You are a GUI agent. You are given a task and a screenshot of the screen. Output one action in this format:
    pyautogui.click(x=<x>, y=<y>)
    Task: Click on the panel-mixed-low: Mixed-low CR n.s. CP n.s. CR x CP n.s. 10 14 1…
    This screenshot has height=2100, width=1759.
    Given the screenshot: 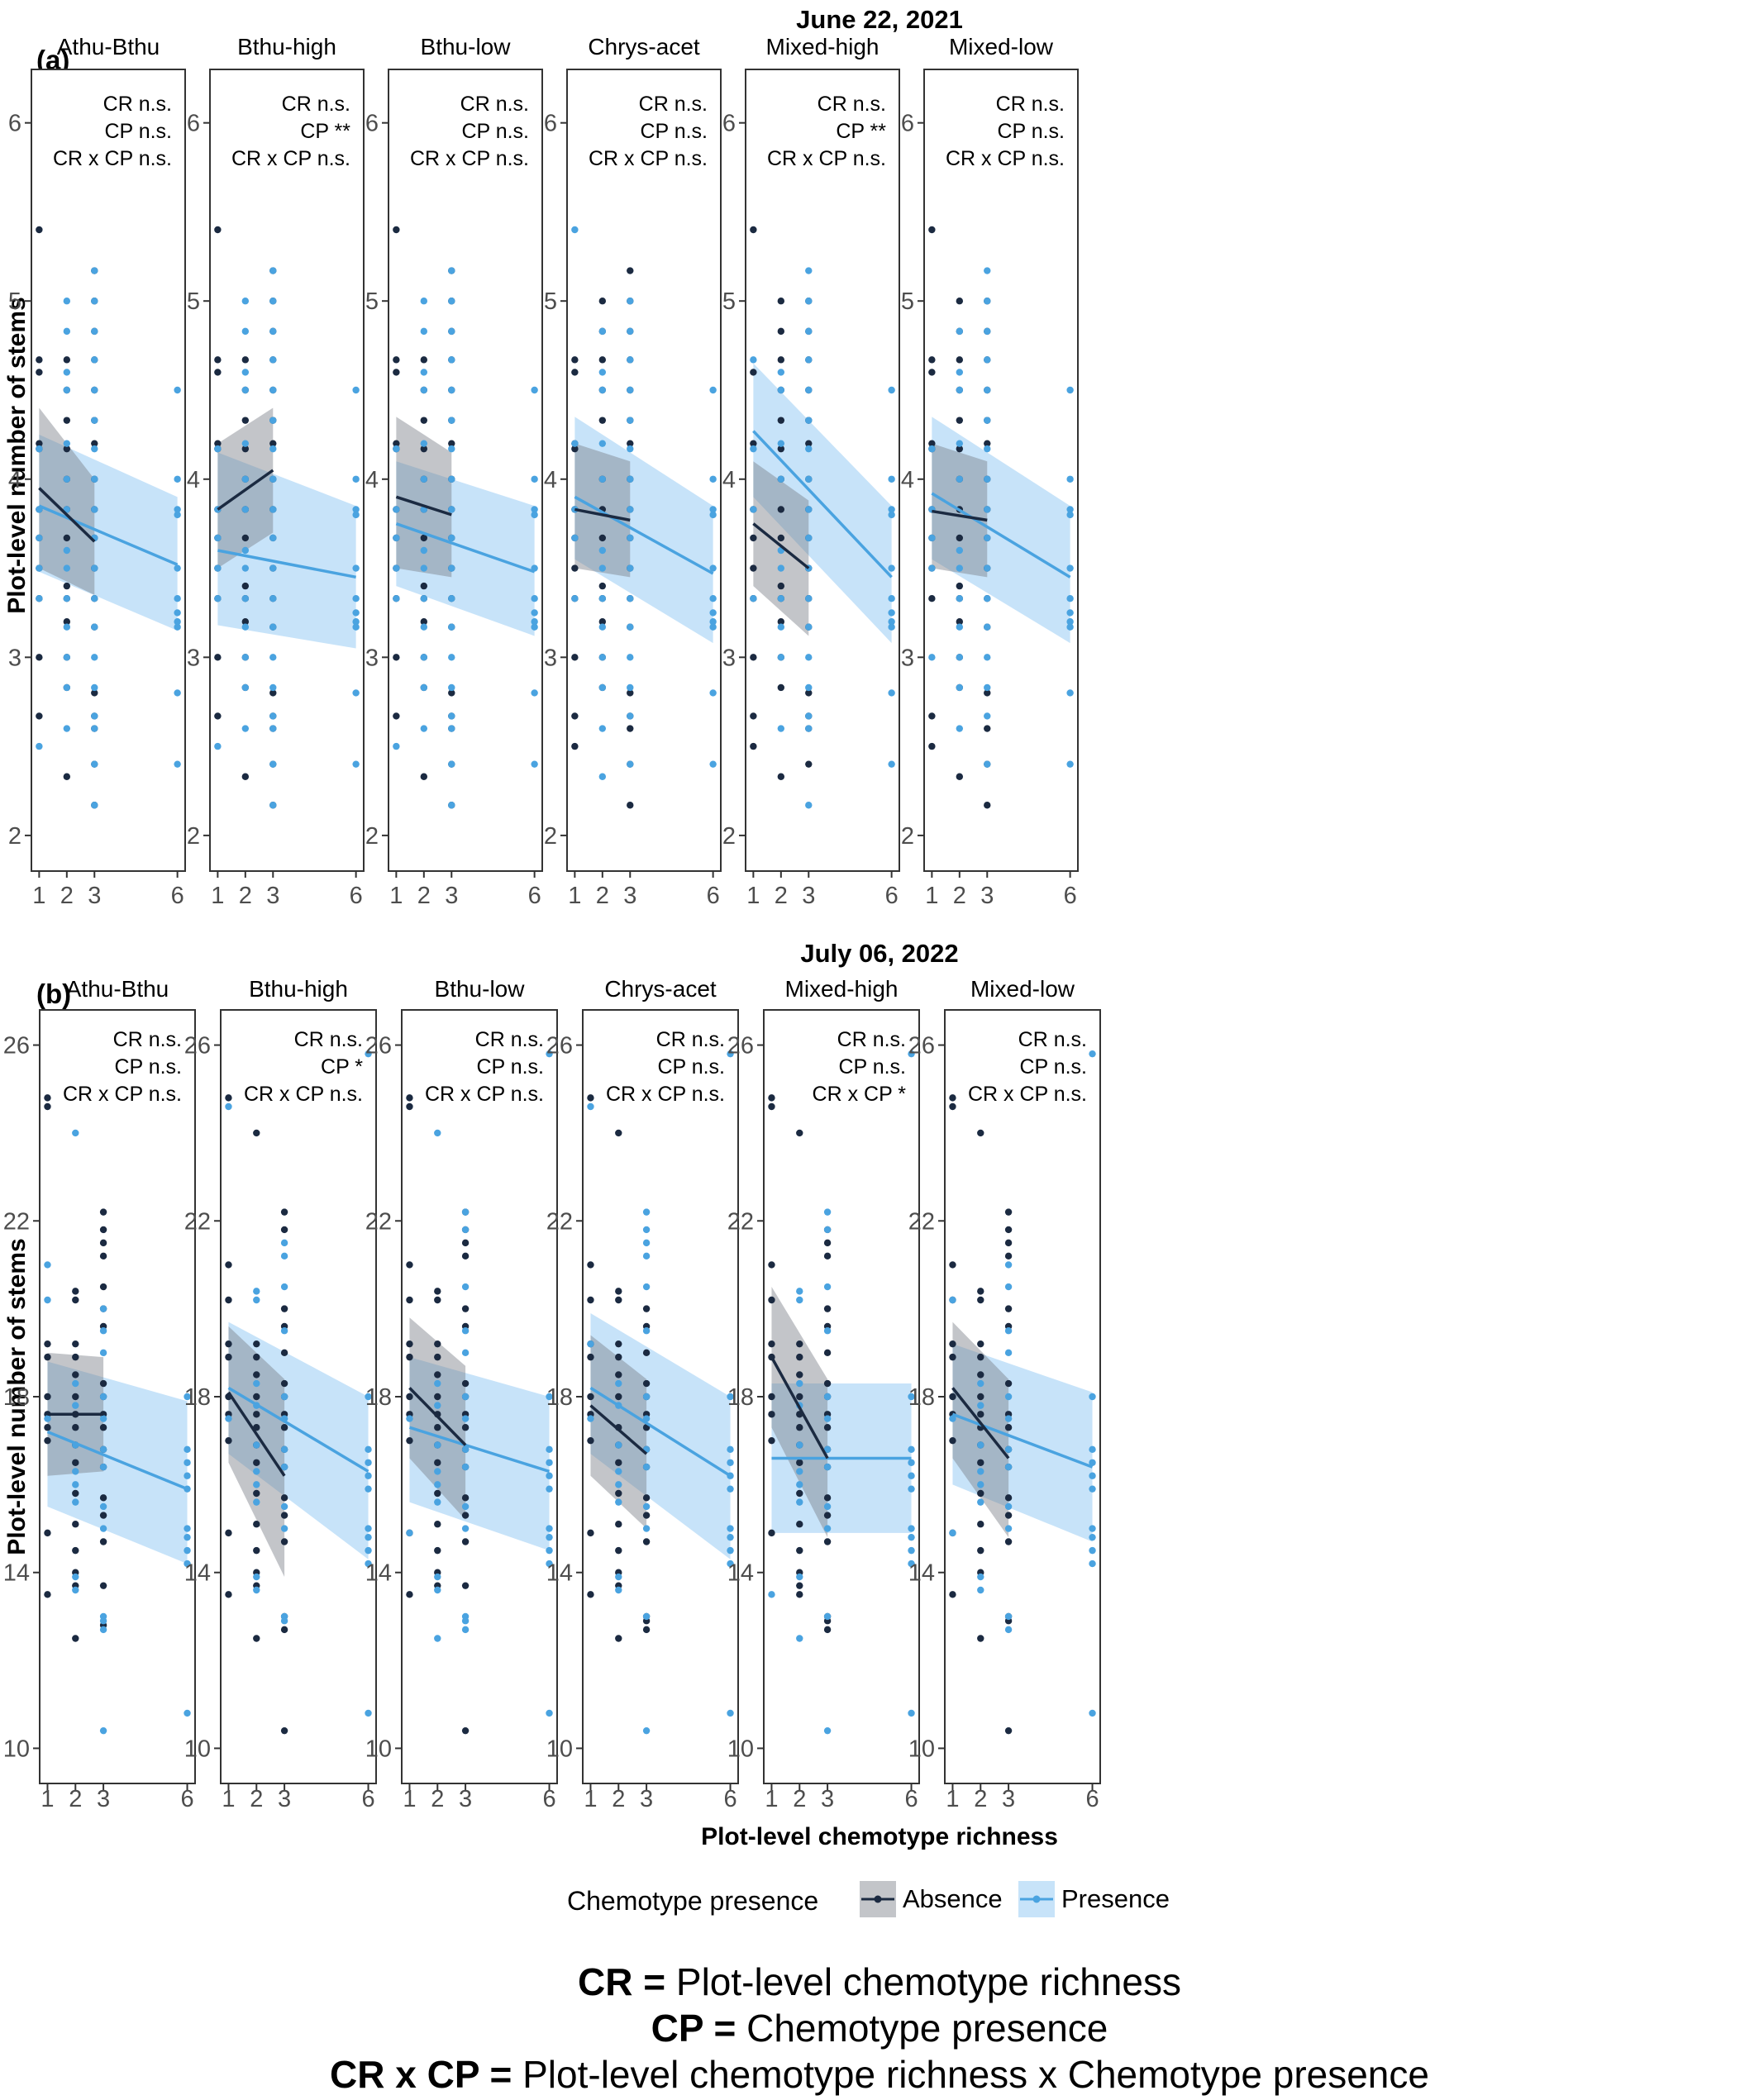 What is the action you would take?
    pyautogui.click(x=1005, y=1394)
    